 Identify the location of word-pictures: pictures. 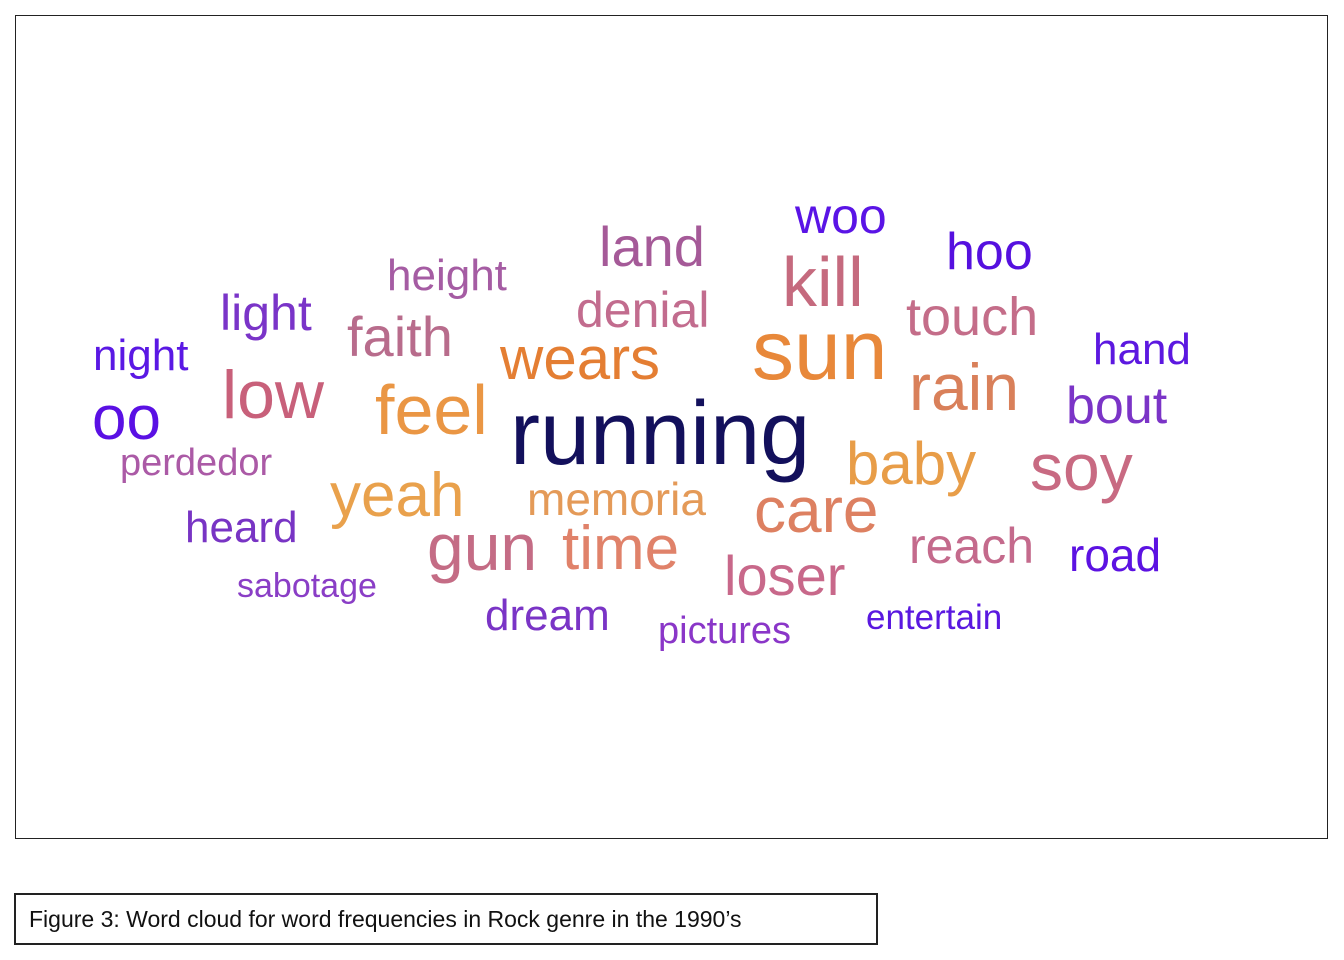
(725, 631).